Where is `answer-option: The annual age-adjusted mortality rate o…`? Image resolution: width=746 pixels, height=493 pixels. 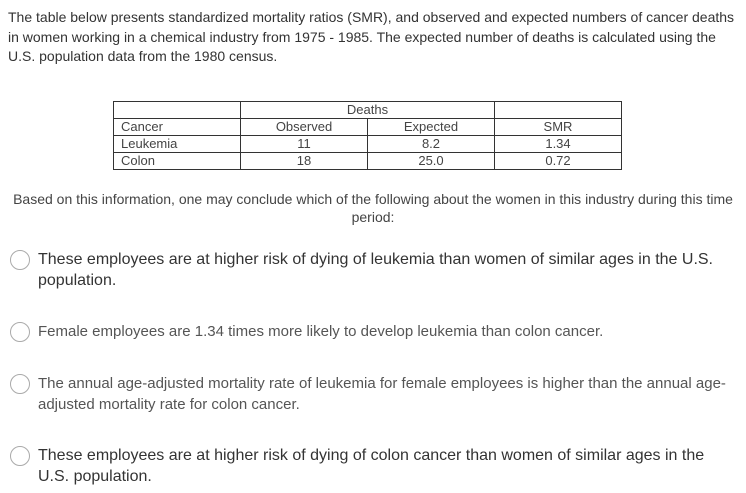 answer-option: The annual age-adjusted mortality rate o… is located at coordinates (370, 394).